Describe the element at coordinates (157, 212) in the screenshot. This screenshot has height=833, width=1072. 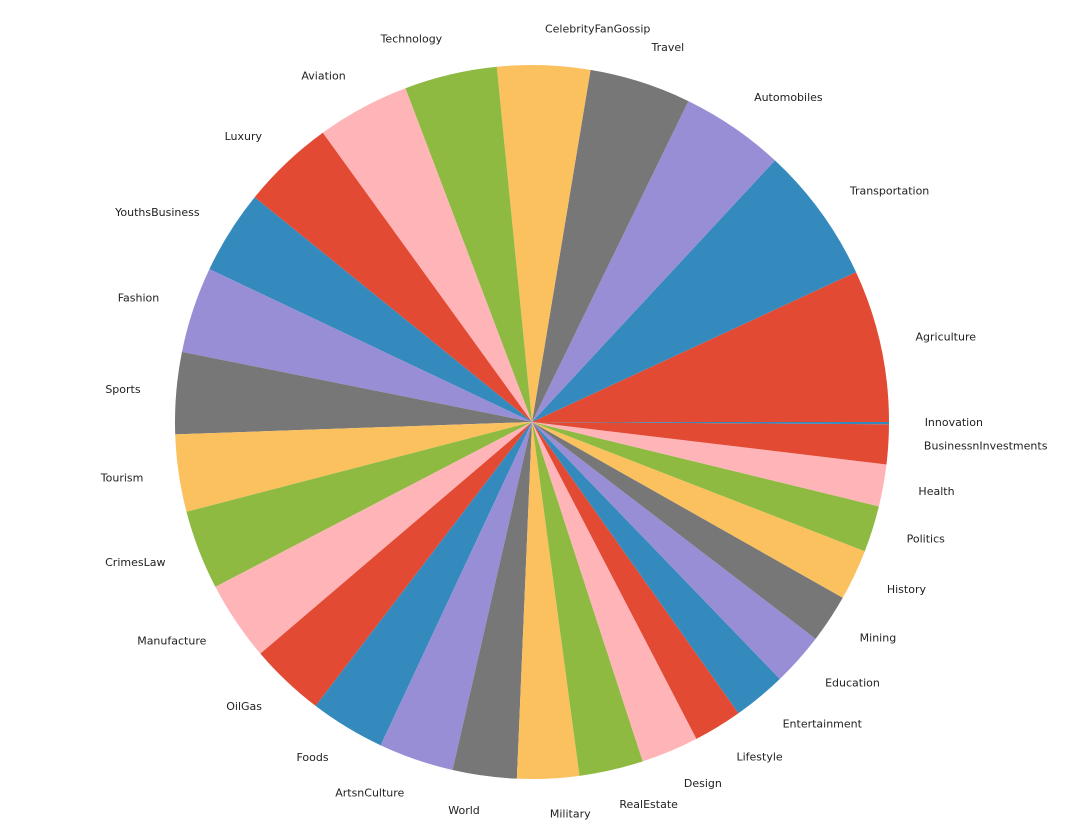
I see `slice-label: YouthsBusiness` at that location.